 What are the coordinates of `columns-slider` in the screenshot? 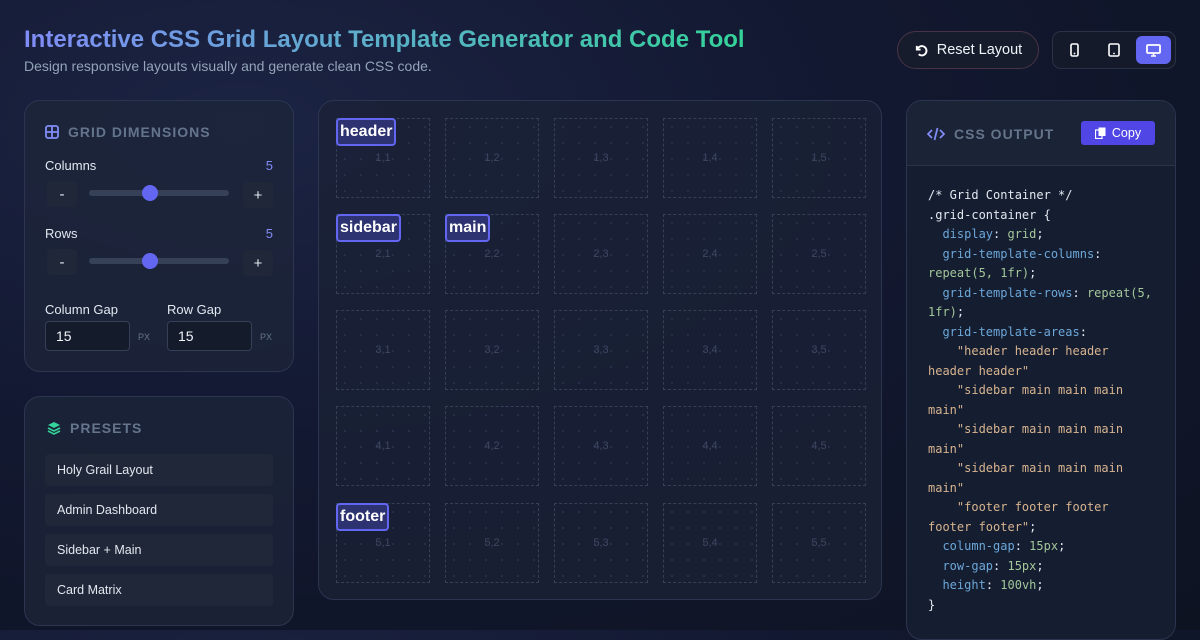 It's located at (159, 193).